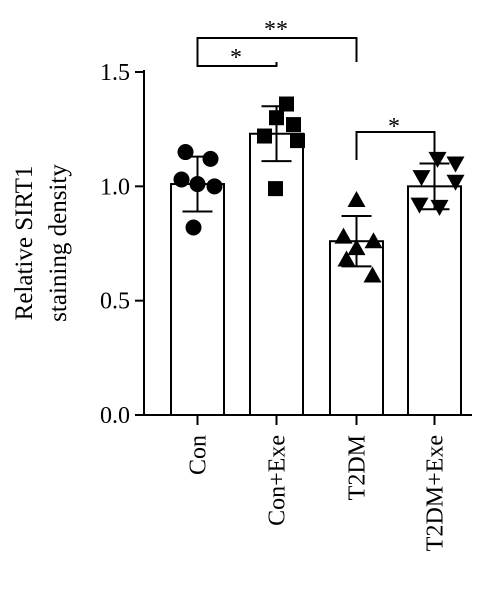 The image size is (489, 601). What do you see at coordinates (58, 243) in the screenshot?
I see `y-axis-title-line-2: staining density` at bounding box center [58, 243].